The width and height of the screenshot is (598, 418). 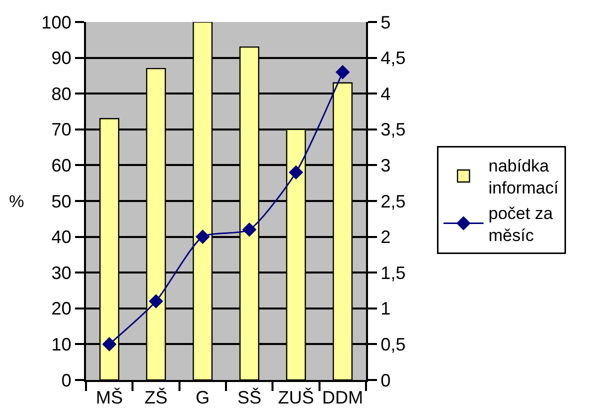 What do you see at coordinates (61, 94) in the screenshot?
I see `y-tick-label: 80` at bounding box center [61, 94].